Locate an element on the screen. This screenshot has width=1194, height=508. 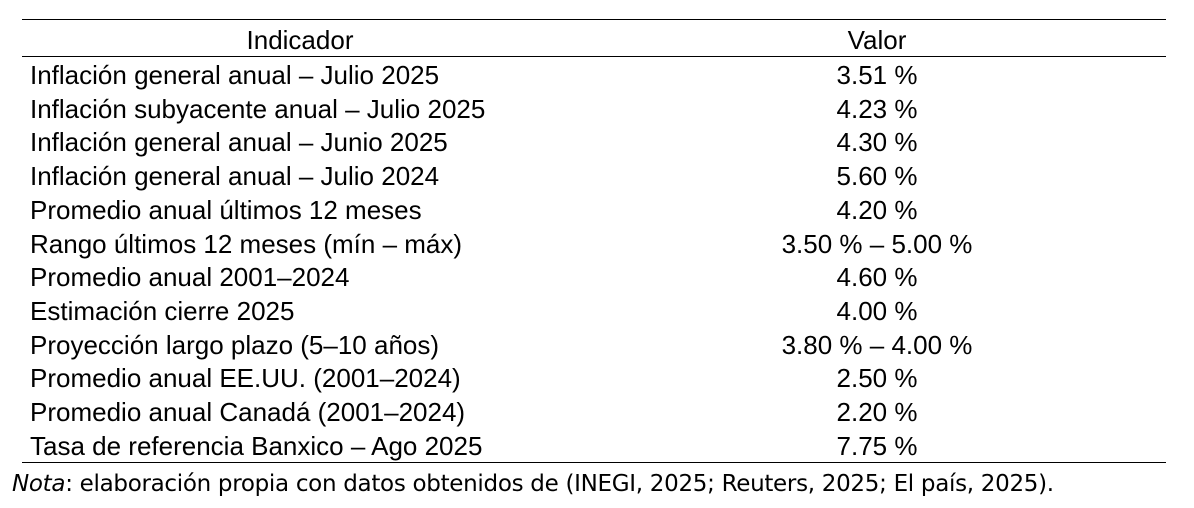
indicator-cell: Promedio anual Canadá (2001–2024) is located at coordinates (248, 412).